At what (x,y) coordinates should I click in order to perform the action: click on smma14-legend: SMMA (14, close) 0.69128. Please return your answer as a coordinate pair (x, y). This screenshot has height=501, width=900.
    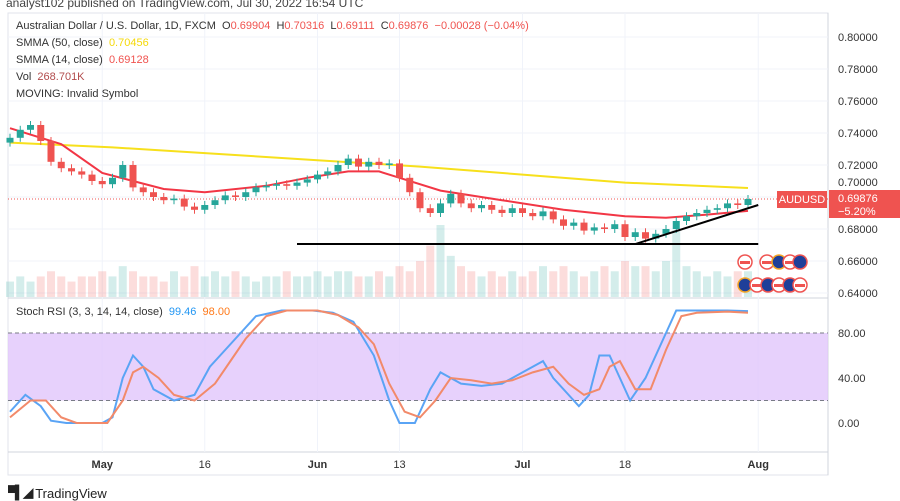
    Looking at the image, I should click on (82, 60).